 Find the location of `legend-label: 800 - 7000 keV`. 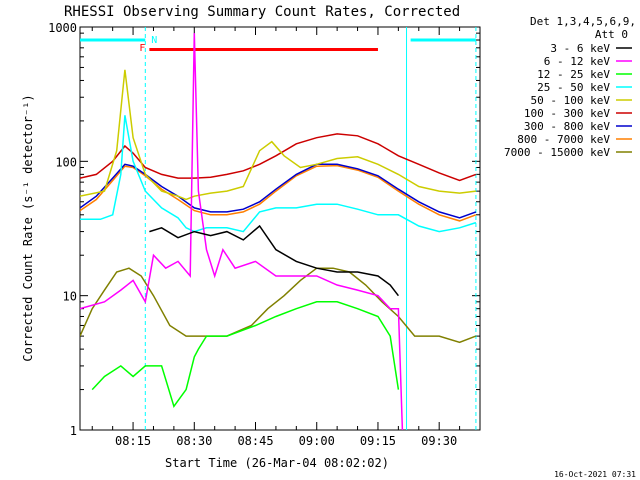

legend-label: 800 - 7000 keV is located at coordinates (563, 139).